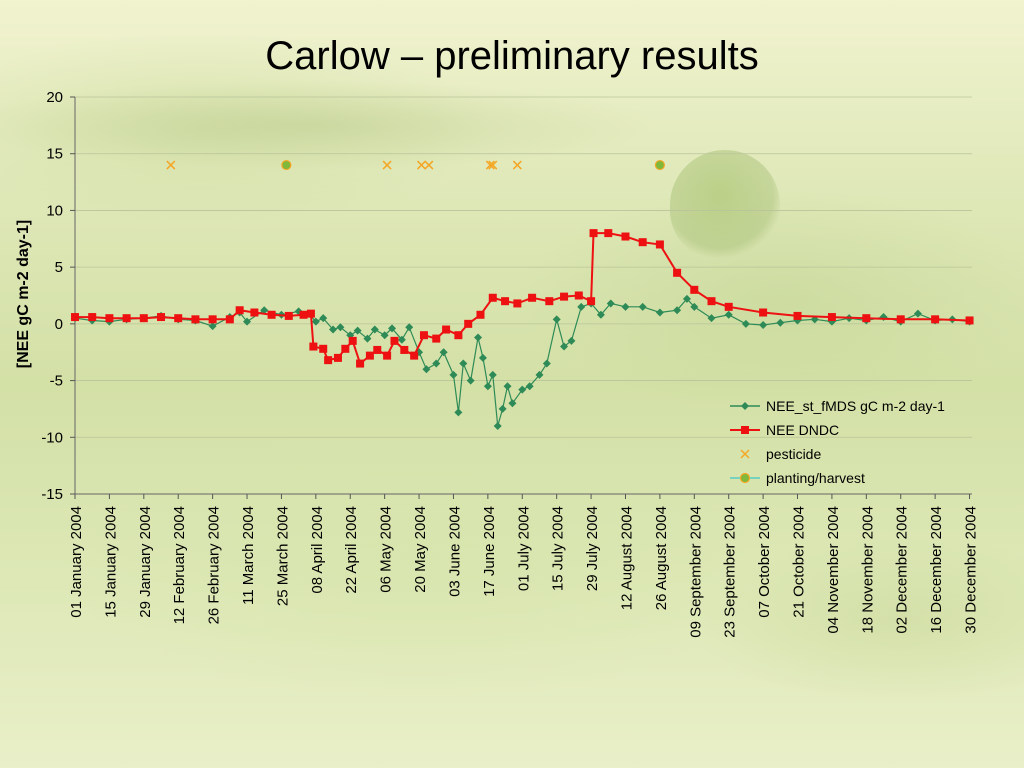 This screenshot has width=1024, height=768. Describe the element at coordinates (661, 558) in the screenshot. I see `x-tick-label: 26 August 2004` at that location.